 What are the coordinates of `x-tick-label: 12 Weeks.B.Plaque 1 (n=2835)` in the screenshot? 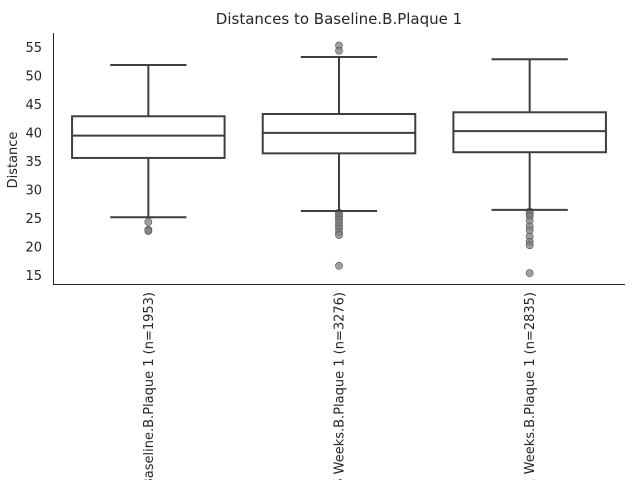 It's located at (530, 386).